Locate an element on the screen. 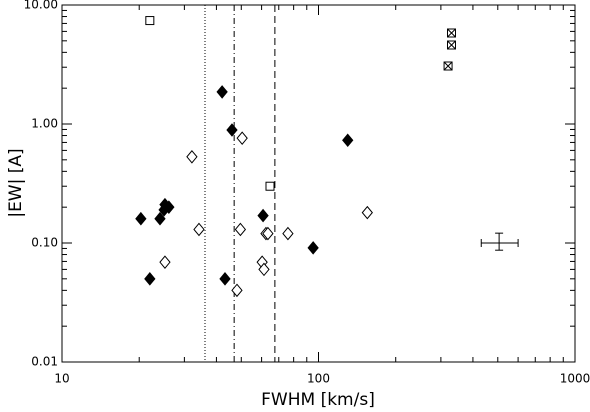 The width and height of the screenshot is (590, 412). y-axis-title: |EW| [A] is located at coordinates (16, 182).